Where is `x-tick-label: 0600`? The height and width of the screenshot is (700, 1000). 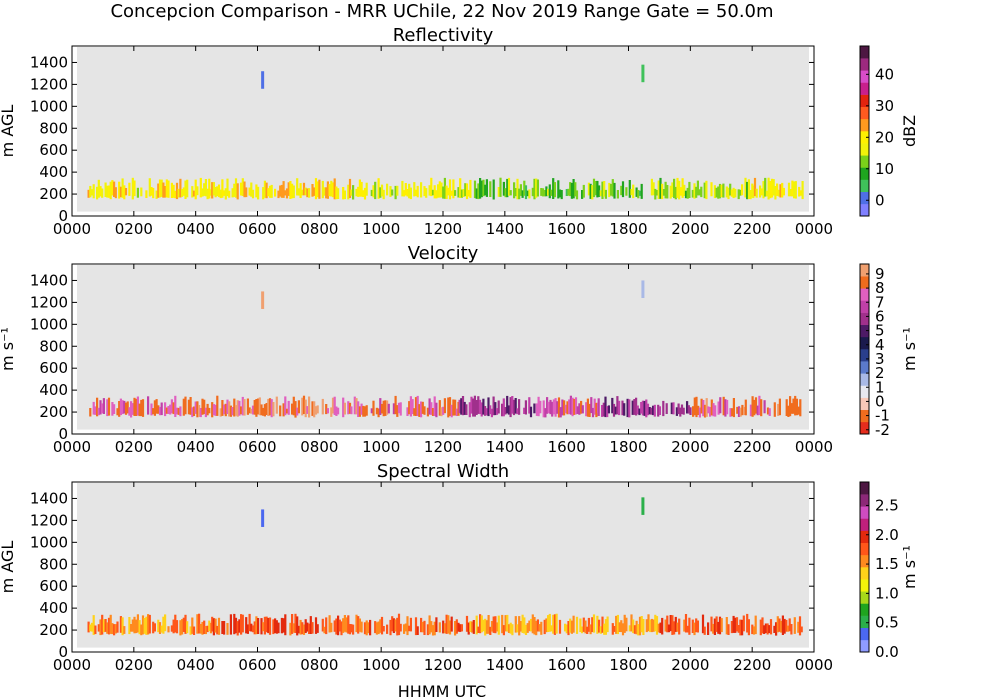
x-tick-label: 0600 is located at coordinates (257, 665).